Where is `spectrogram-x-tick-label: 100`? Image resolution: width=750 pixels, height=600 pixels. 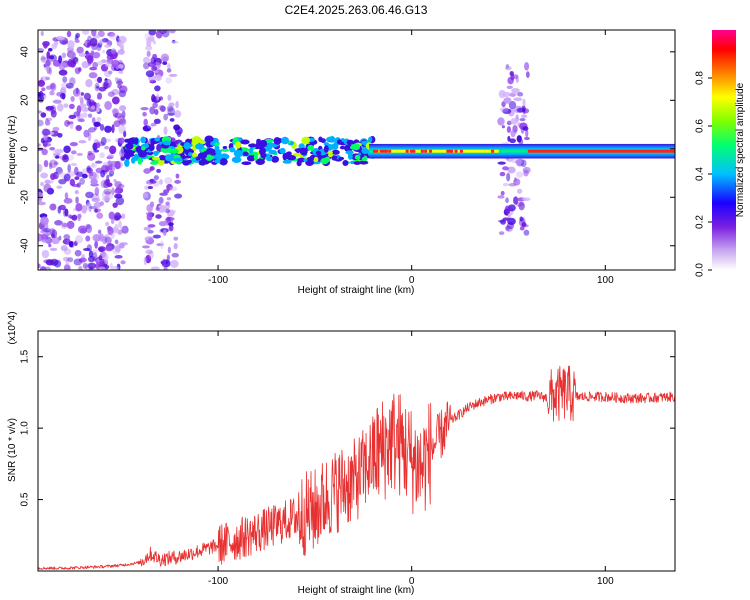
spectrogram-x-tick-label: 100 is located at coordinates (605, 280).